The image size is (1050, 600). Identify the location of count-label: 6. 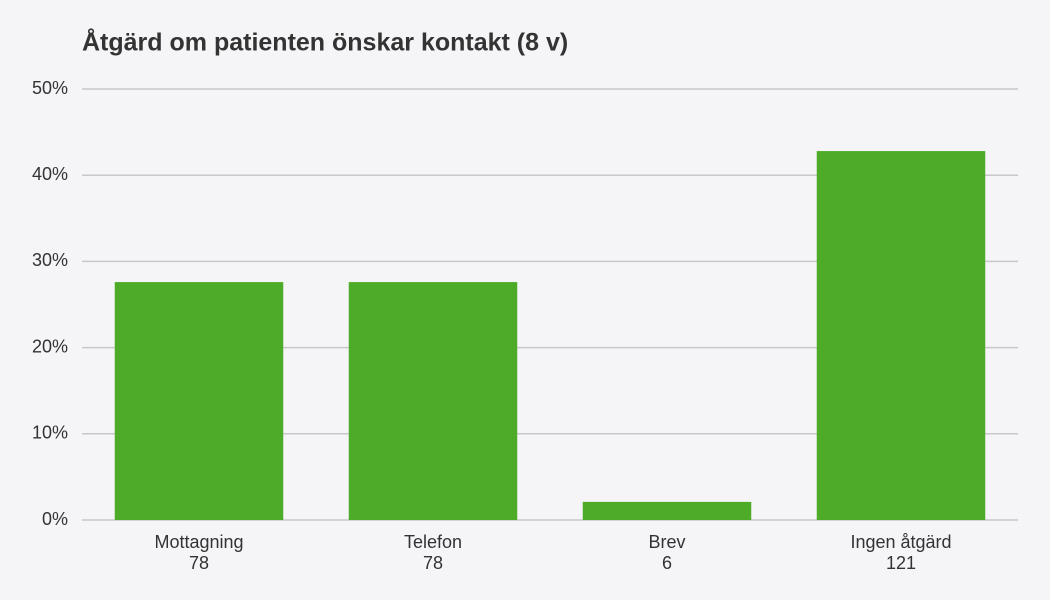
(667, 563).